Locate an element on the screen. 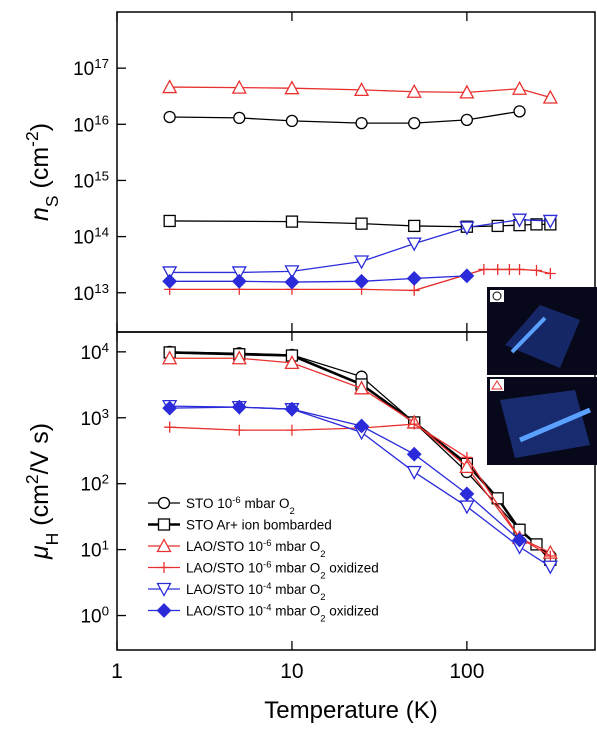 The height and width of the screenshot is (738, 597). sample-glow is located at coordinates (542, 336).